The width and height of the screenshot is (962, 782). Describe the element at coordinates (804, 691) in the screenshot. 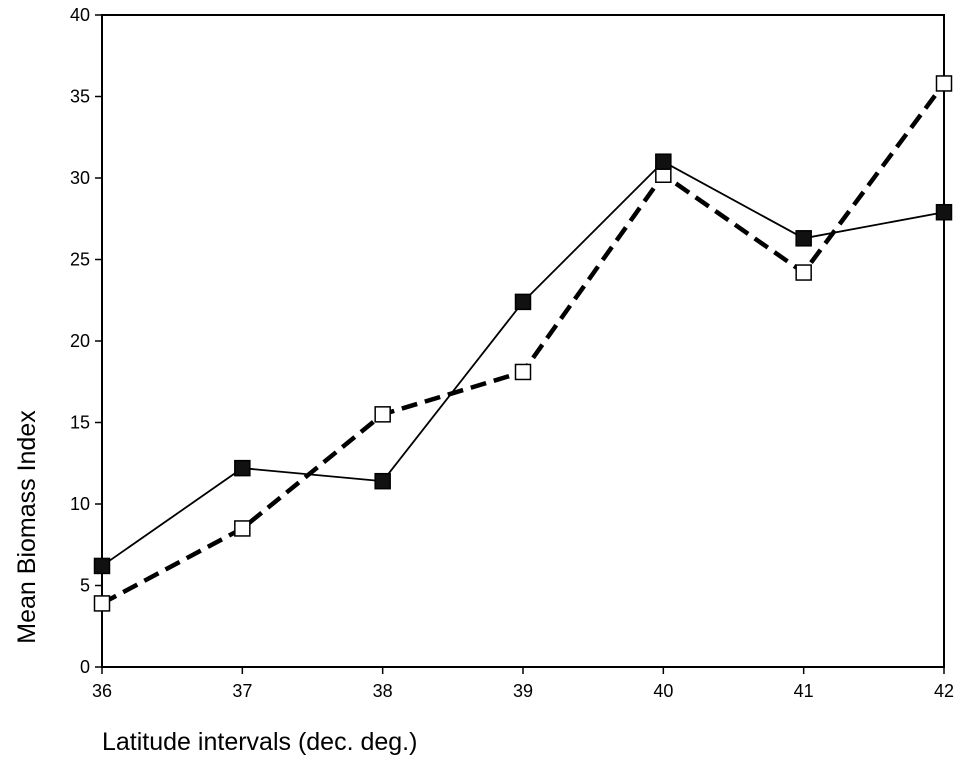

I see `x-tick-label: 41` at that location.